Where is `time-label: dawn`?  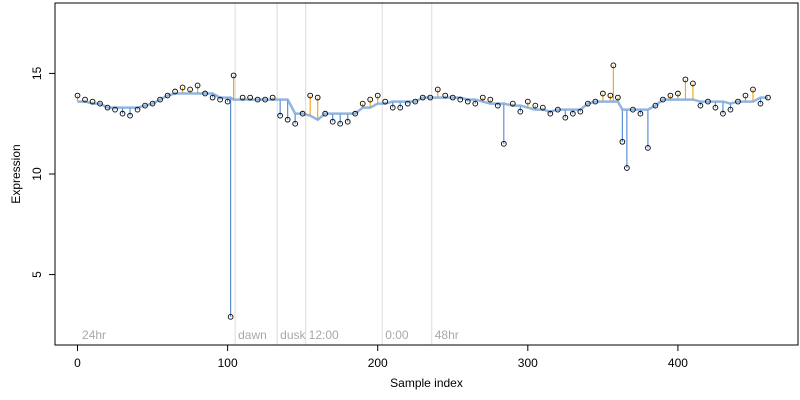
time-label: dawn is located at coordinates (252, 335).